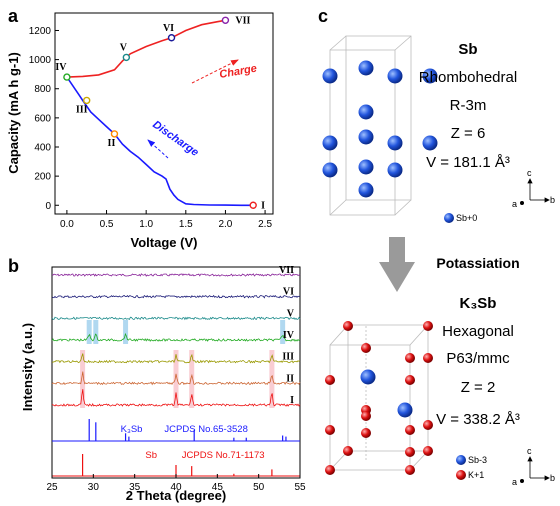 The height and width of the screenshot is (506, 560). I want to click on charge-annotation: Charge, so click(237, 72).